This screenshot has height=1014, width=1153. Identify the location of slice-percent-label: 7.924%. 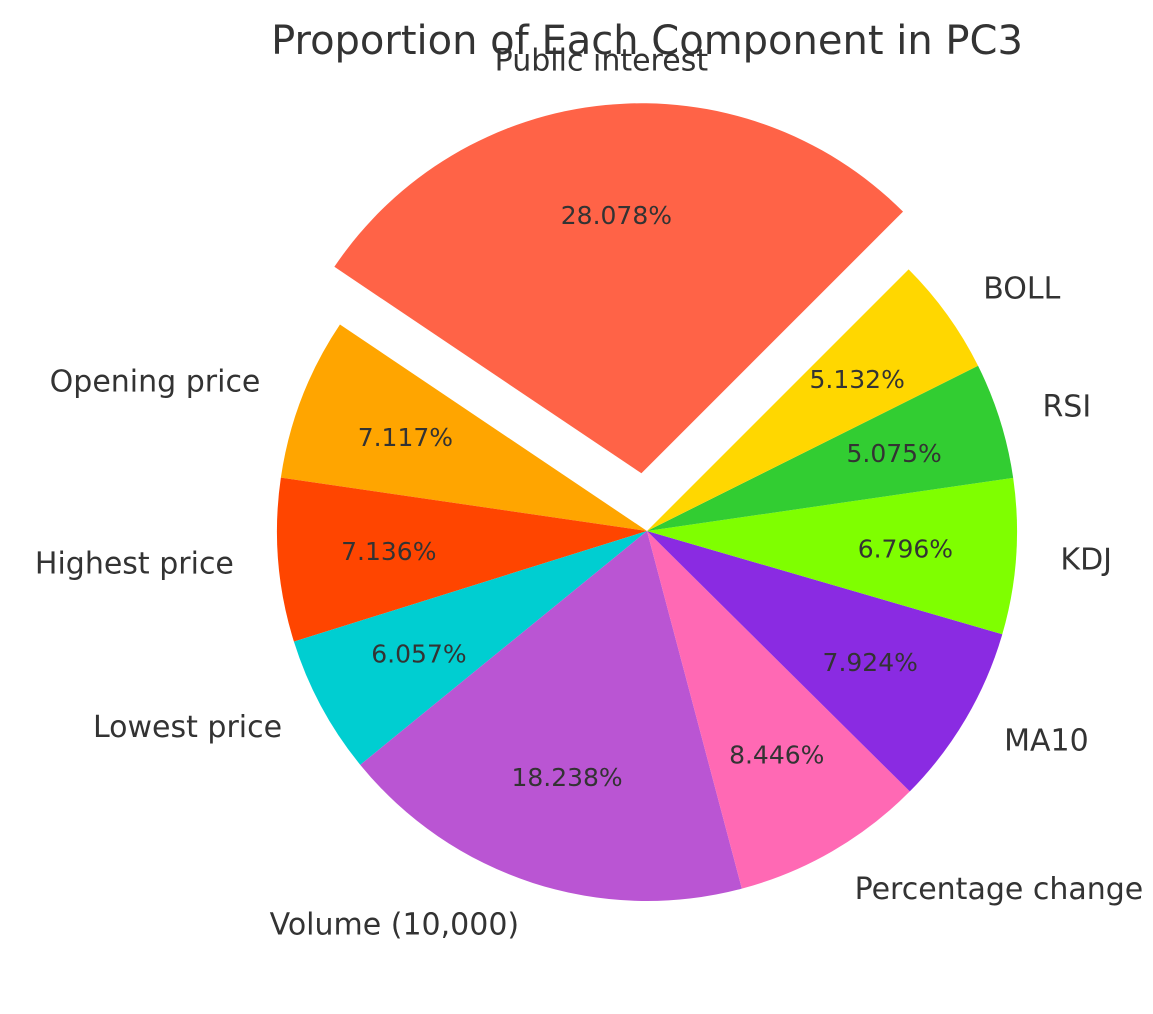
(870, 662).